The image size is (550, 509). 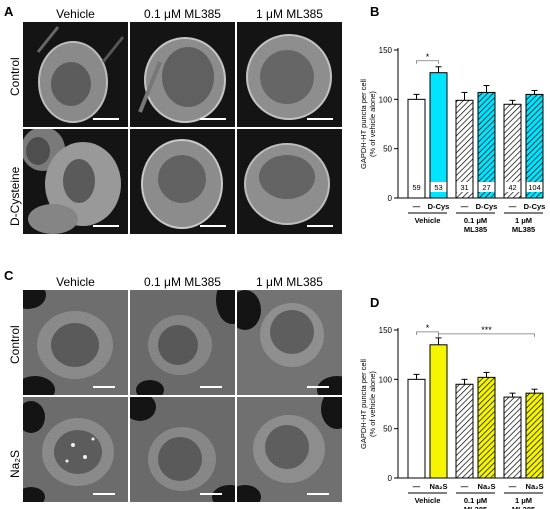 I want to click on panel-a-col-vehicle: Vehicle, so click(x=75, y=14).